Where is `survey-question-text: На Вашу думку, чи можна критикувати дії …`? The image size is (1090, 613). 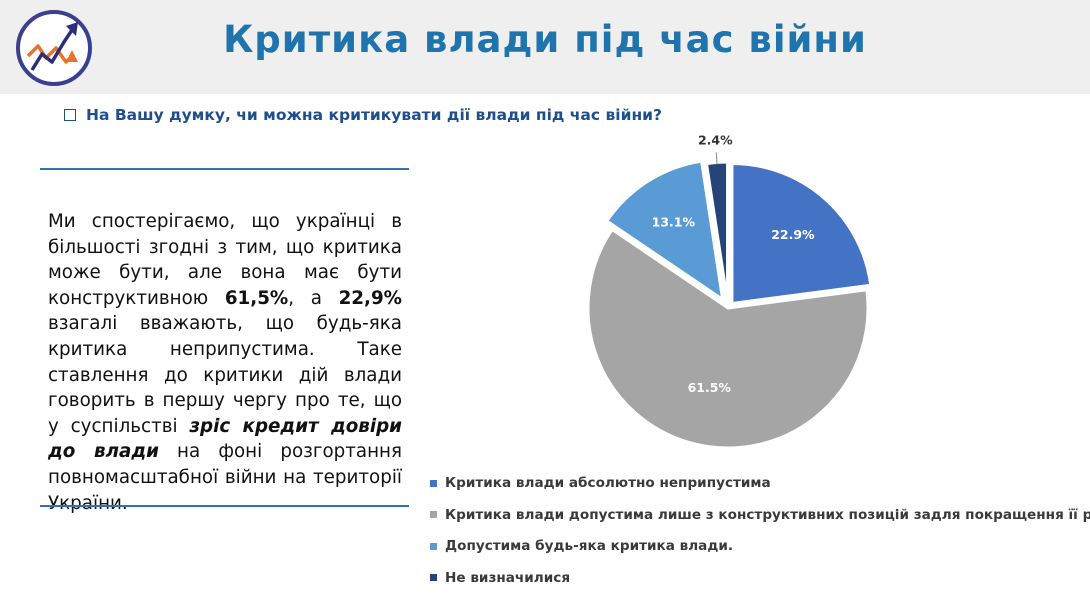
survey-question-text: На Вашу думку, чи можна критикувати дії … is located at coordinates (374, 115).